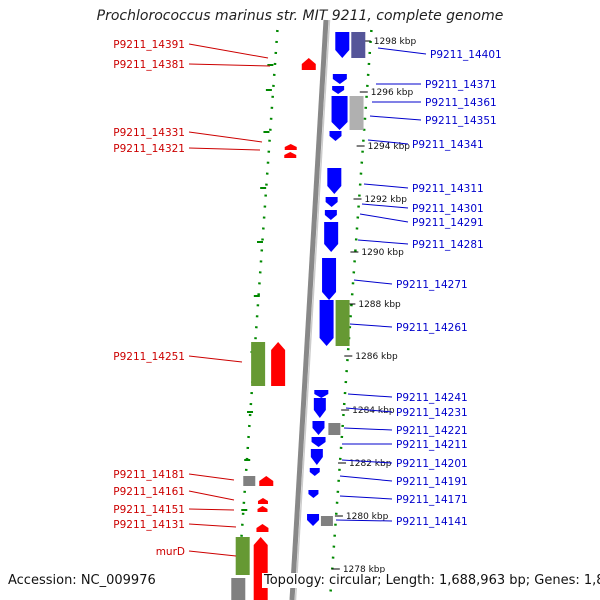  Describe the element at coordinates (432, 464) in the screenshot. I see `right-gene-label: P9211_14201` at that location.